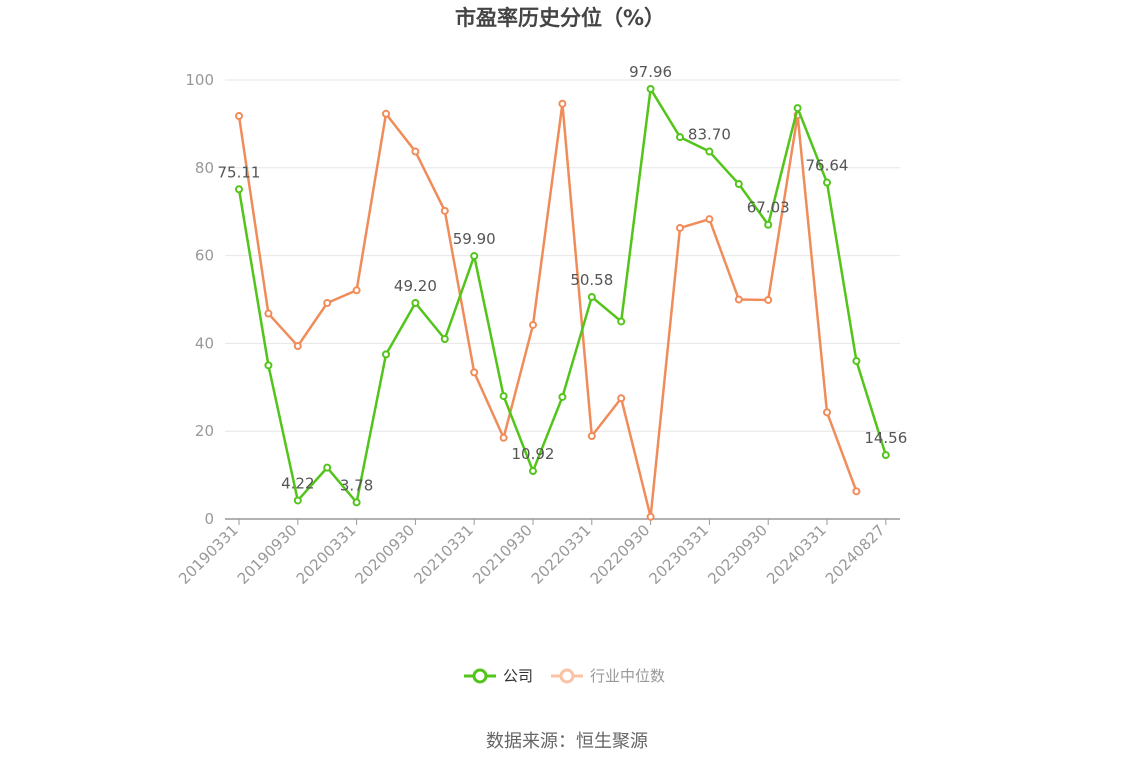 This screenshot has width=1134, height=766. I want to click on data-label: 75.11, so click(239, 172).